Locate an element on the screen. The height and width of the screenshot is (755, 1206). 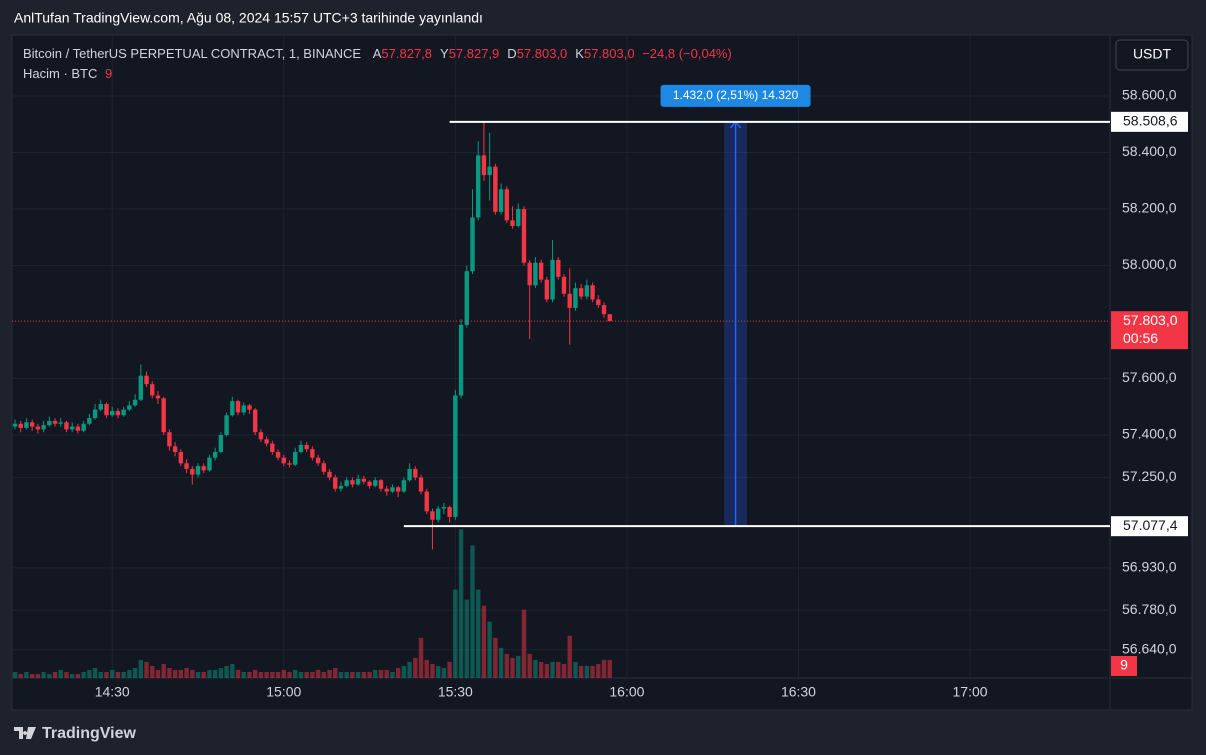
volume-value: 9 is located at coordinates (109, 73).